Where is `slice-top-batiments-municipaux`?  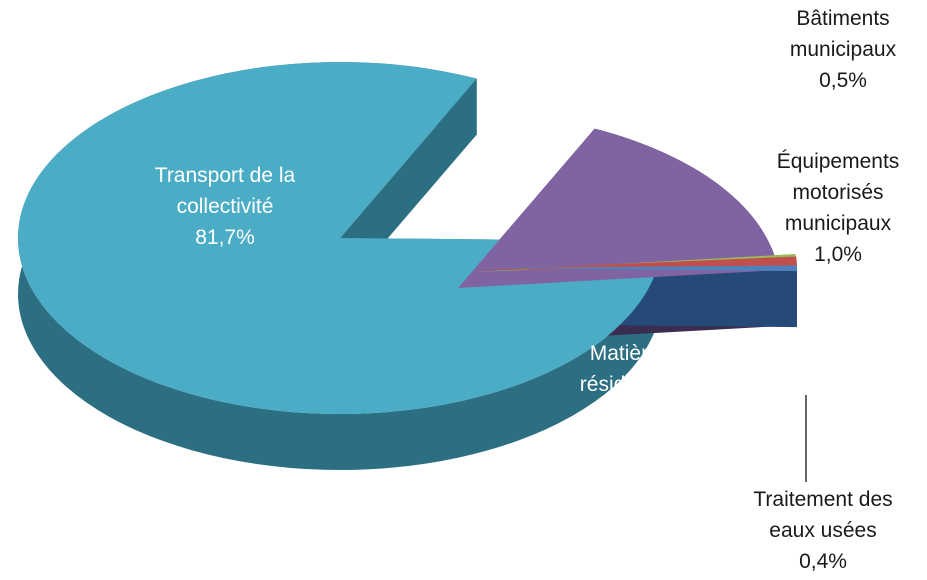
slice-top-batiments-municipaux is located at coordinates (636, 268).